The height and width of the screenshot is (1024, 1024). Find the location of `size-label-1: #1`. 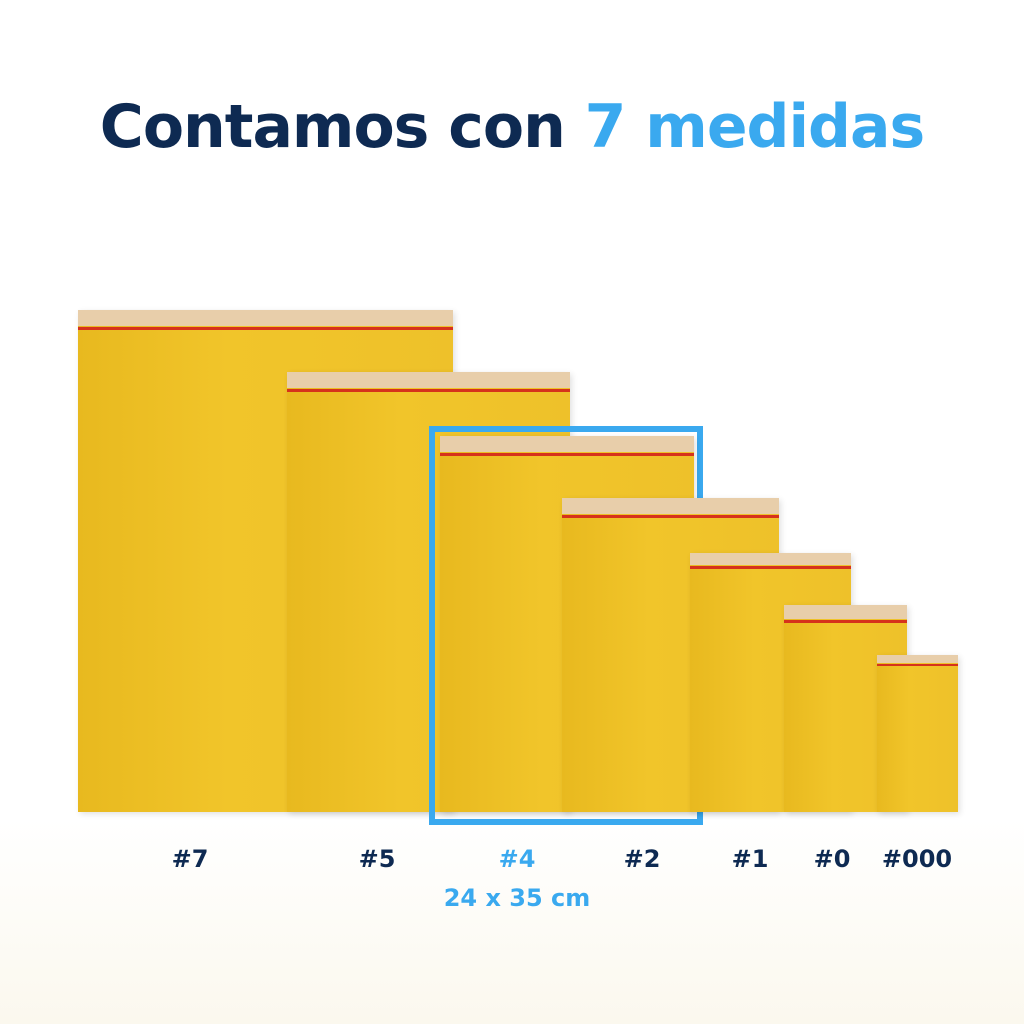

size-label-1: #1 is located at coordinates (750, 859).